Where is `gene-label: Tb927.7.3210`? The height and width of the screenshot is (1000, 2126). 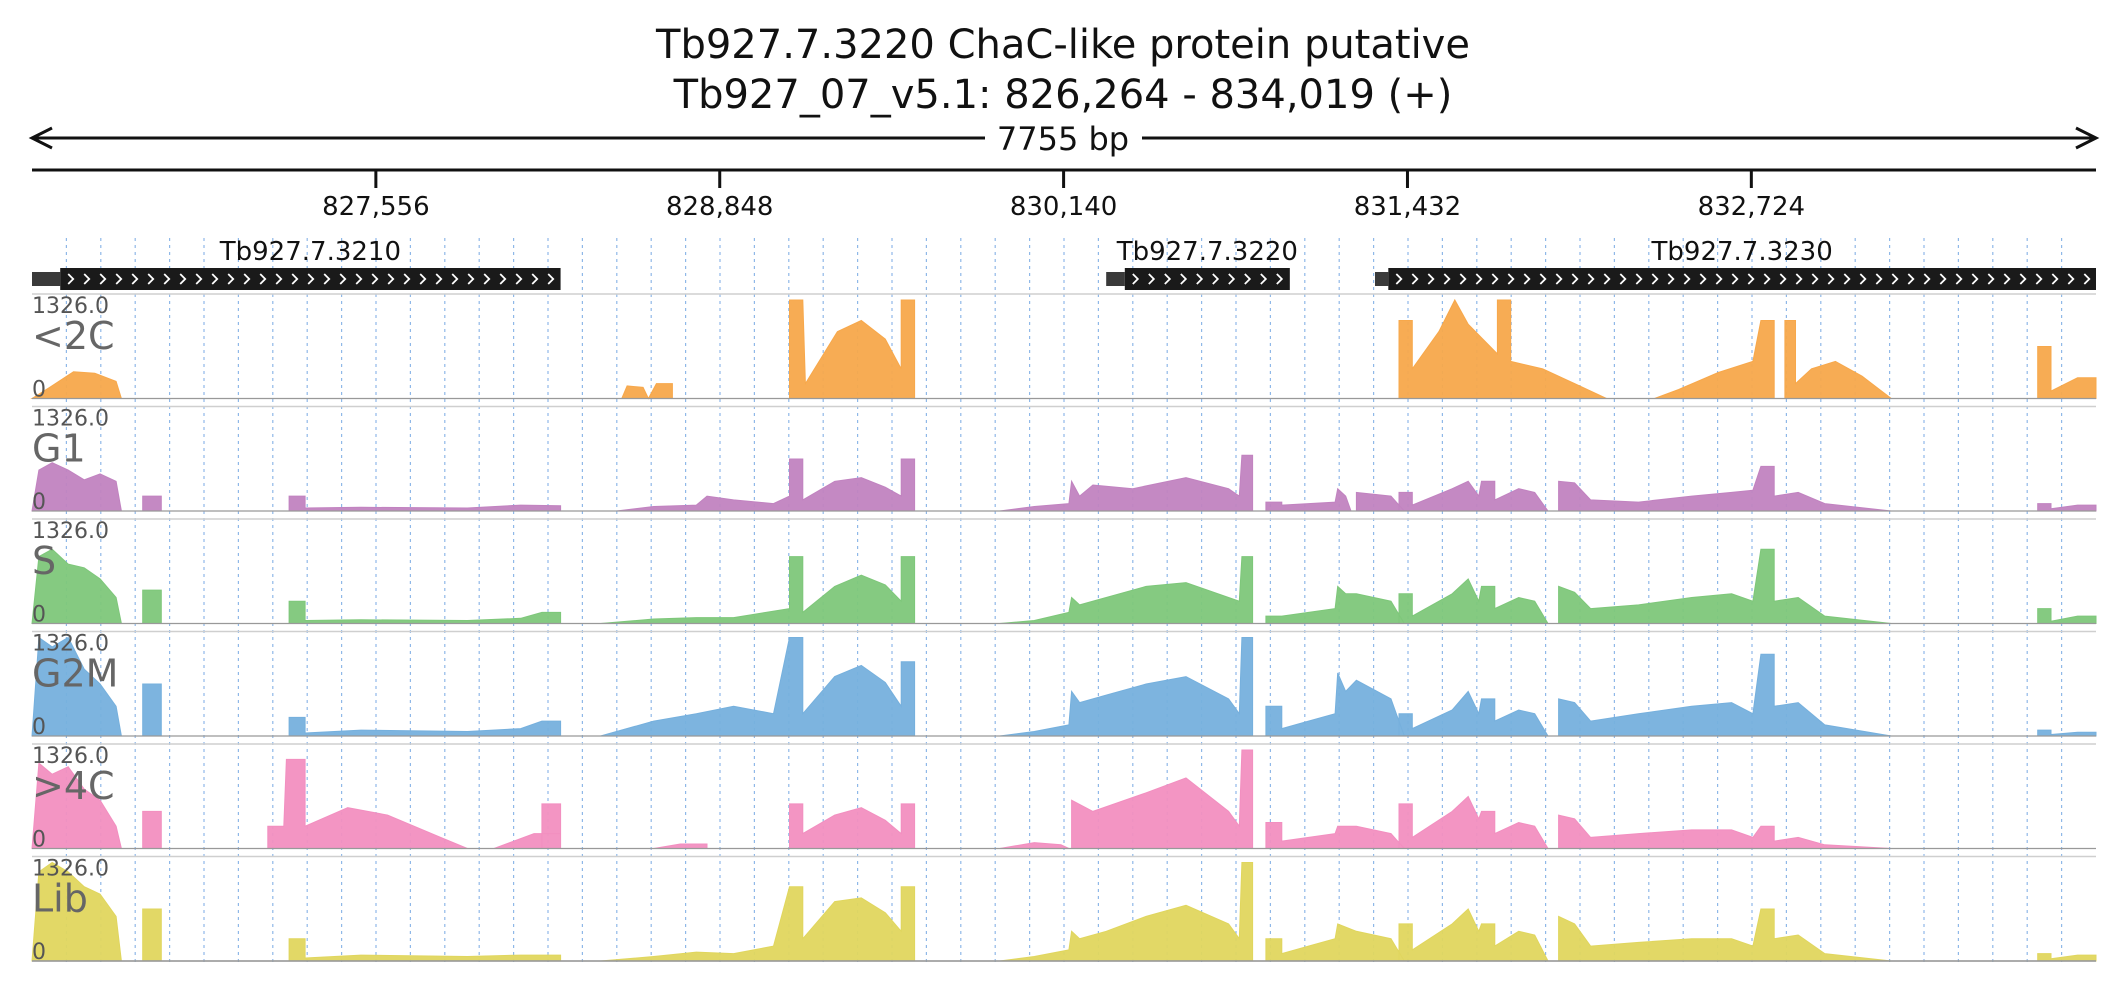 gene-label: Tb927.7.3210 is located at coordinates (310, 252).